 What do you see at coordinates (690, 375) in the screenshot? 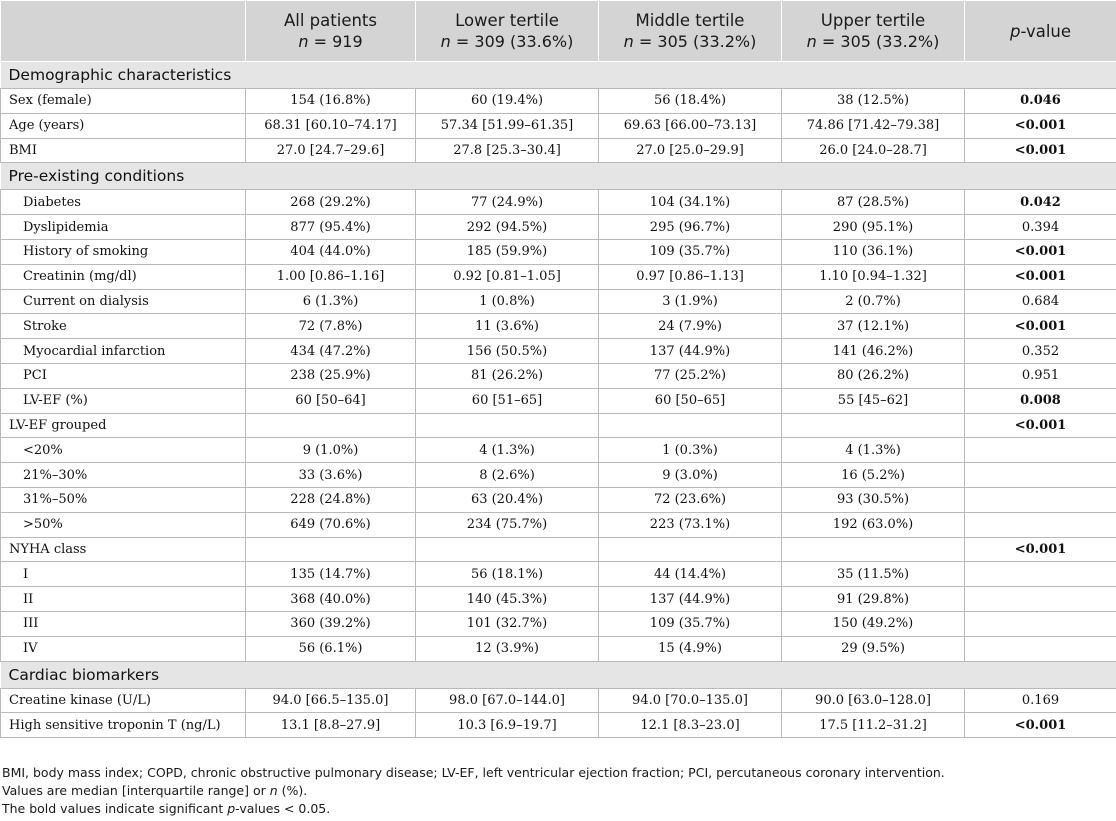
I see `cell-middle-tertile: 77 (25.2%)` at bounding box center [690, 375].